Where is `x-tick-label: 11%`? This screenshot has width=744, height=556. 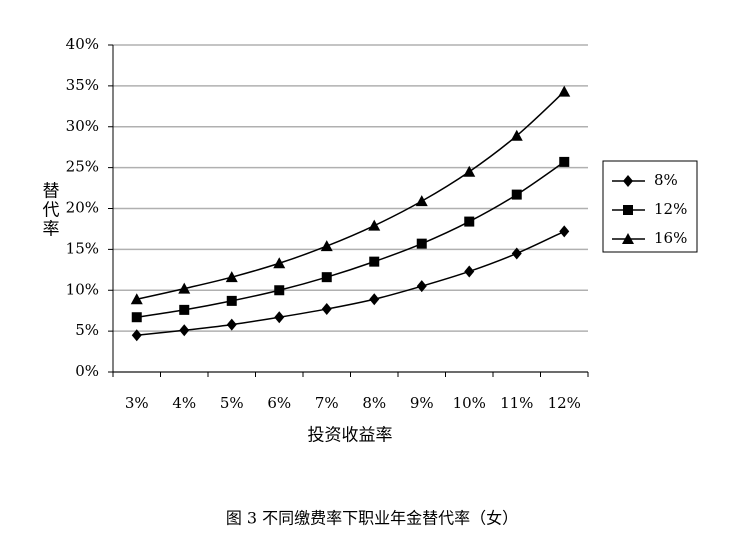 x-tick-label: 11% is located at coordinates (516, 403).